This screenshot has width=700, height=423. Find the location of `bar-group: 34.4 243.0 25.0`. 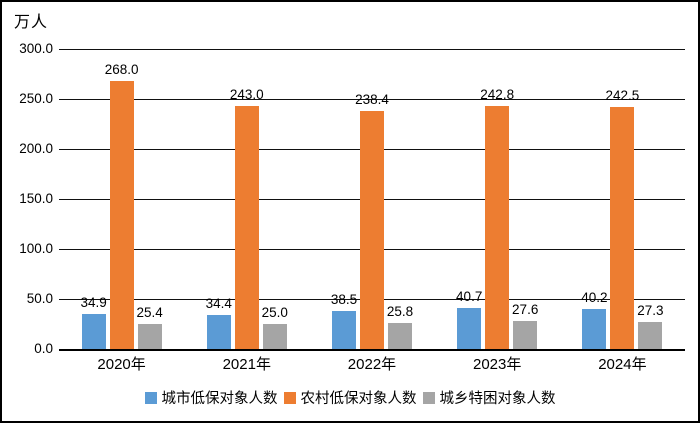

bar-group: 34.4 243.0 25.0 is located at coordinates (246, 199).